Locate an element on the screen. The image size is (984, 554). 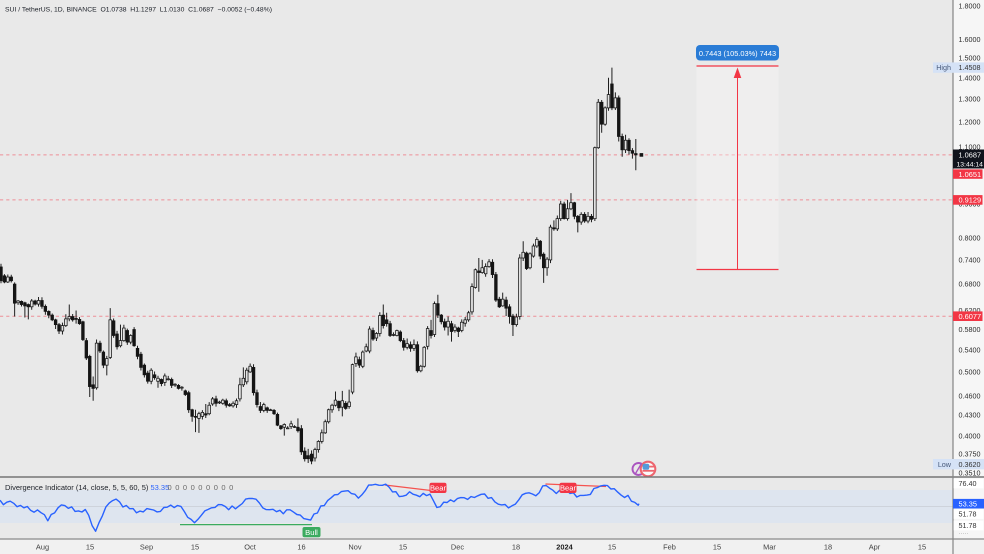
svg-text: Low is located at coordinates (945, 464).